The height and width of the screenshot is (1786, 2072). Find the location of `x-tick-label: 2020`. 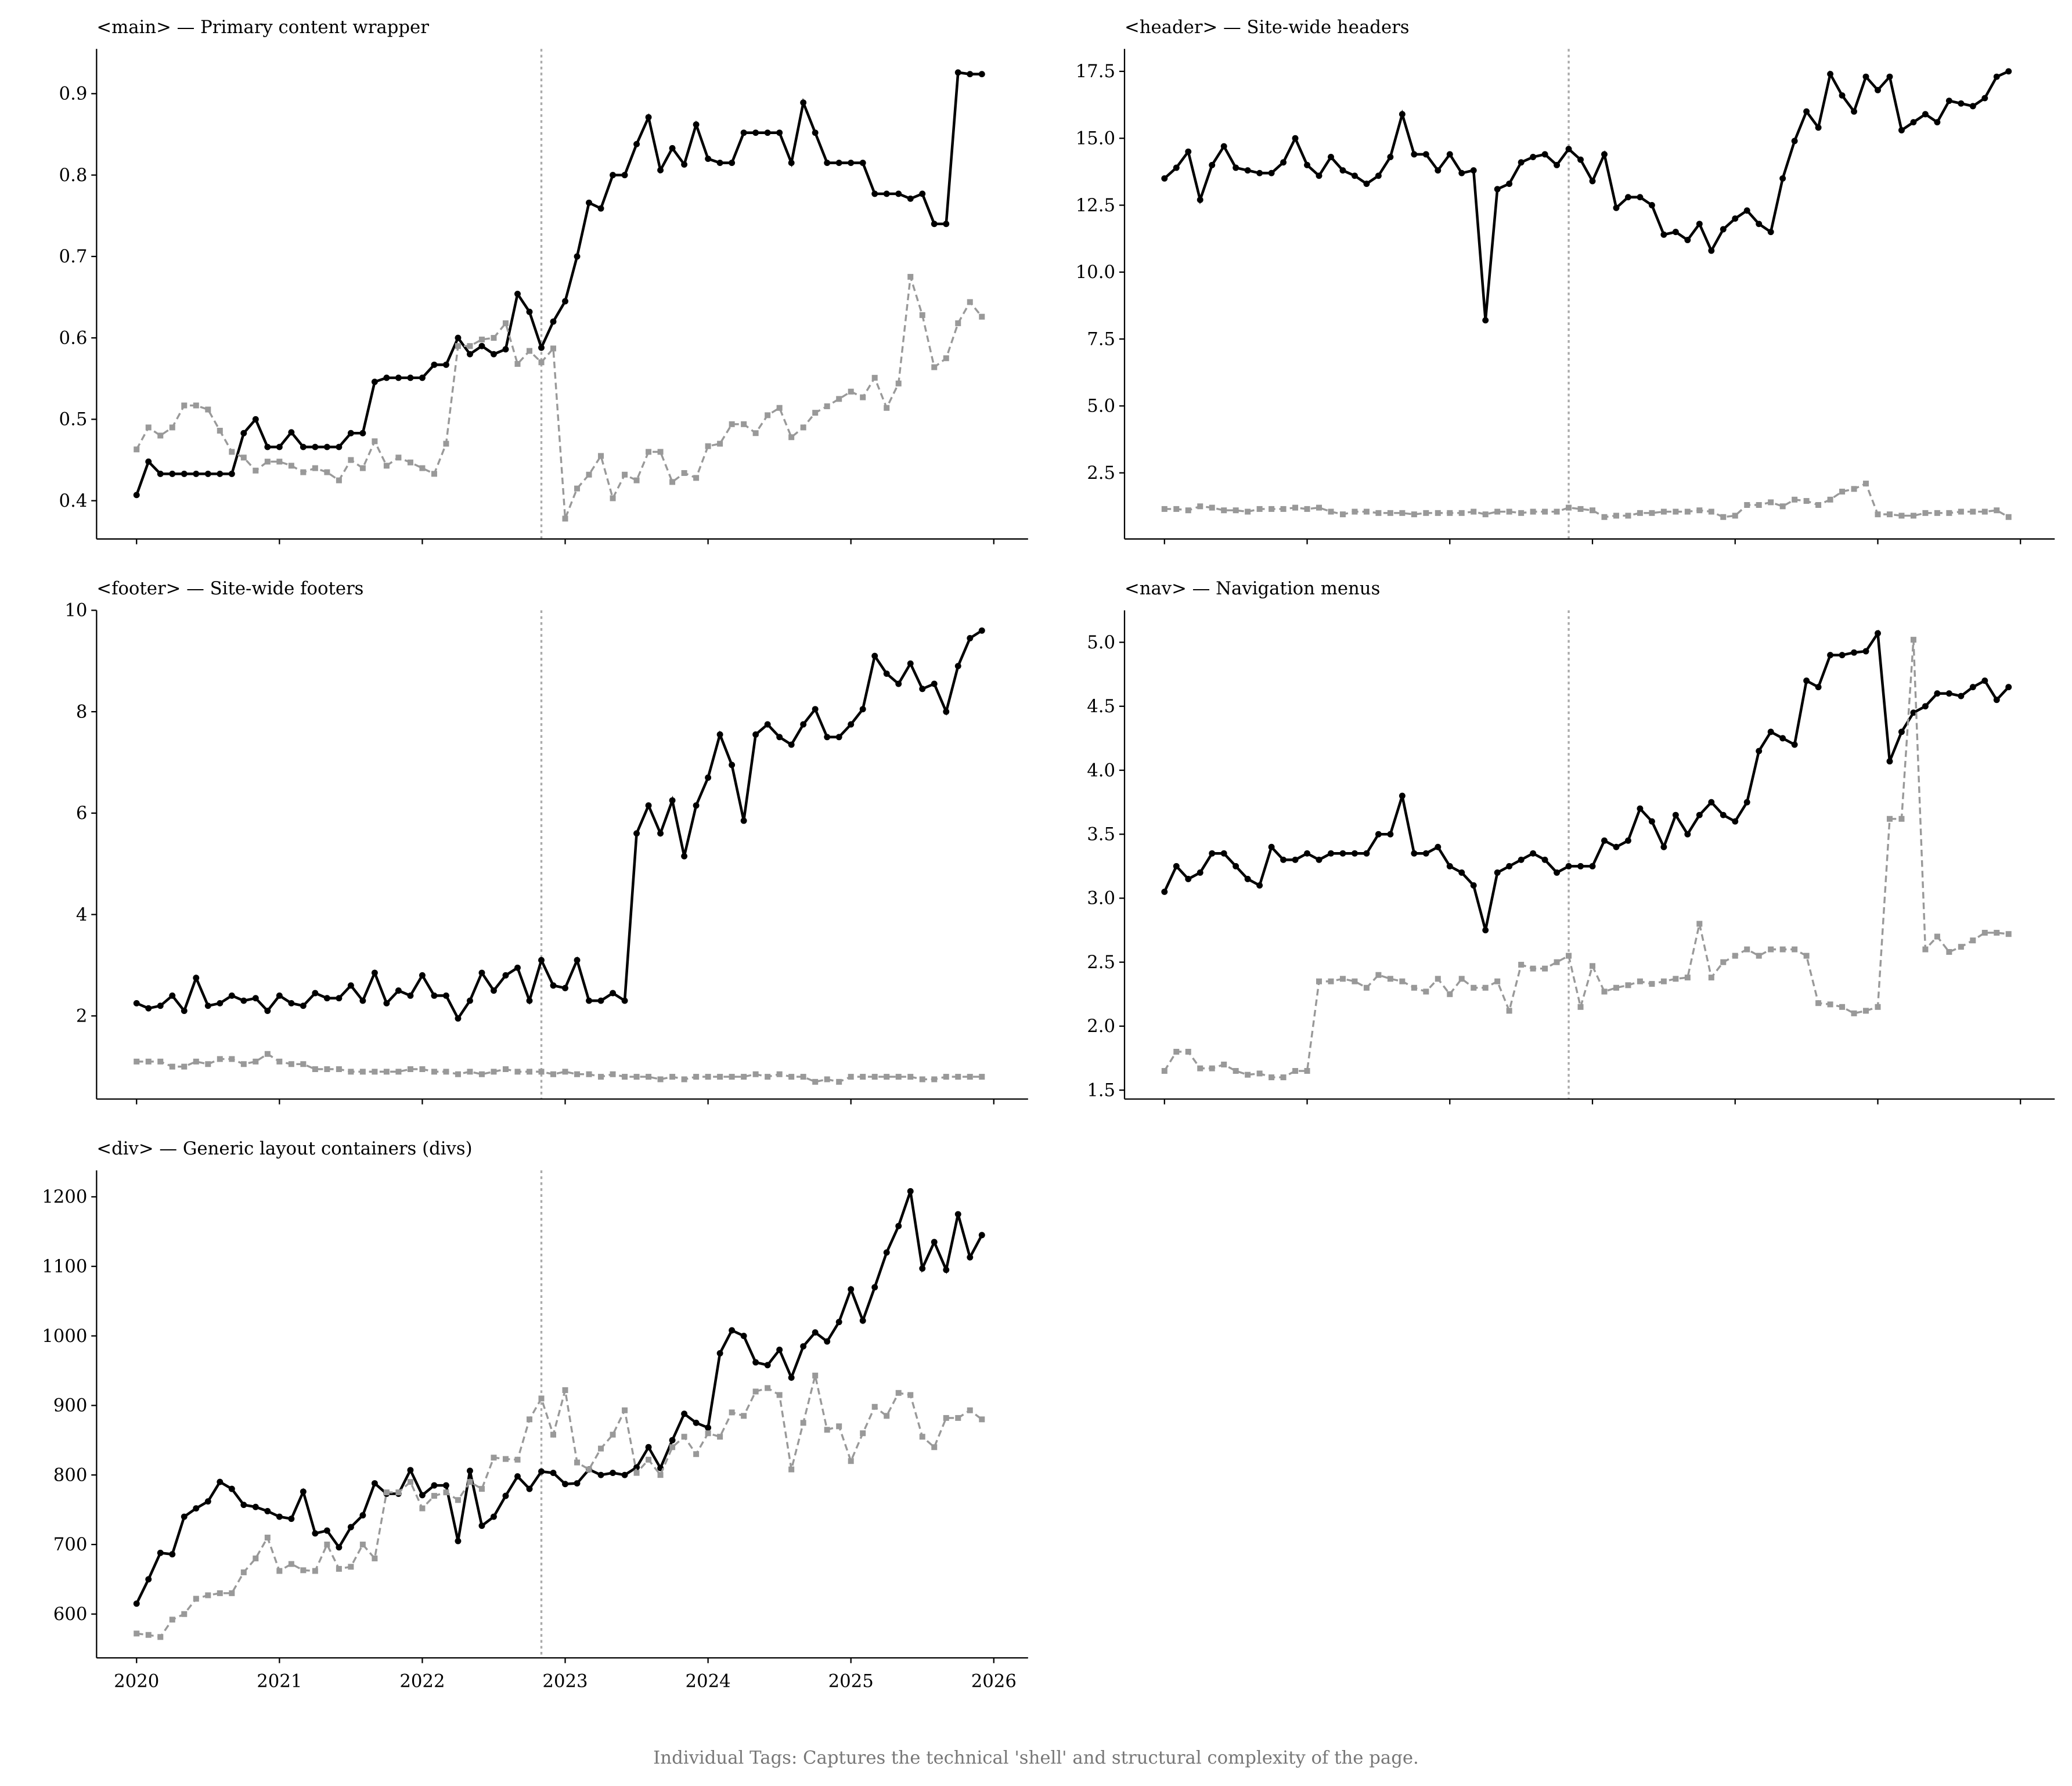

x-tick-label: 2020 is located at coordinates (136, 1680).